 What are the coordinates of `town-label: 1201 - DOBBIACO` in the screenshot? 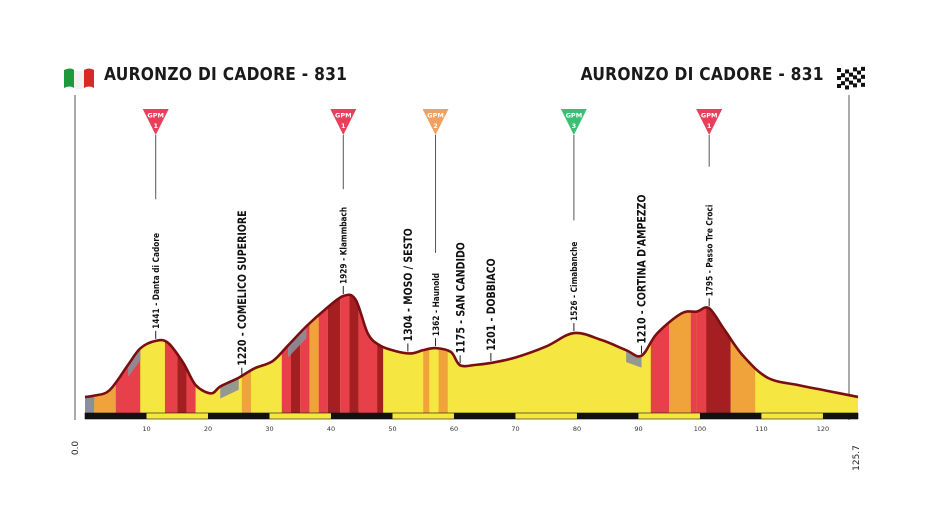 It's located at (491, 304).